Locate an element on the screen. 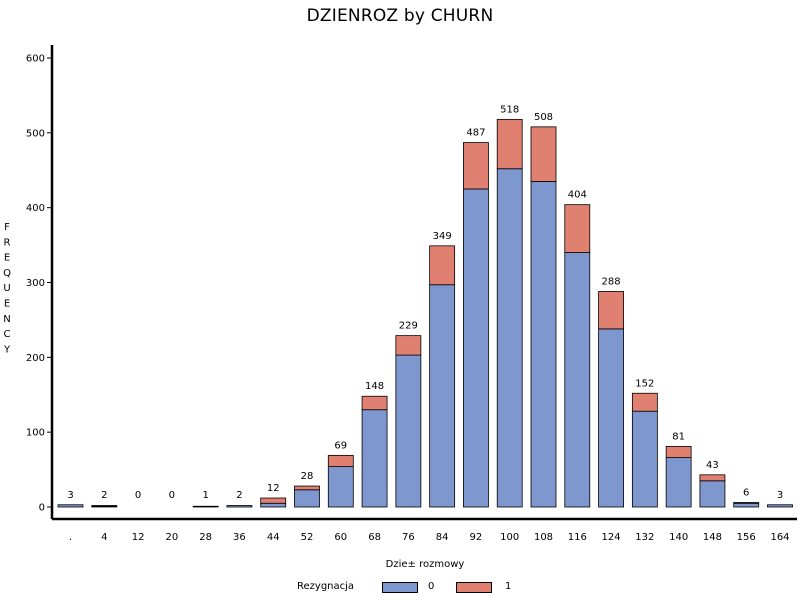 This screenshot has height=600, width=800. y-tick-label: 0 is located at coordinates (42, 508).